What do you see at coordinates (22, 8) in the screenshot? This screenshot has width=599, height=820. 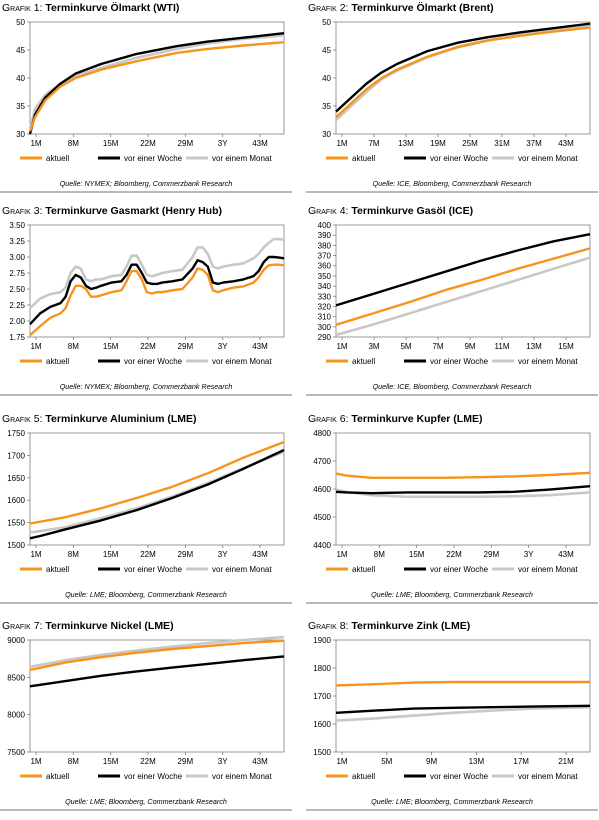 I see `chart-prefix-1: Grafik 1:` at bounding box center [22, 8].